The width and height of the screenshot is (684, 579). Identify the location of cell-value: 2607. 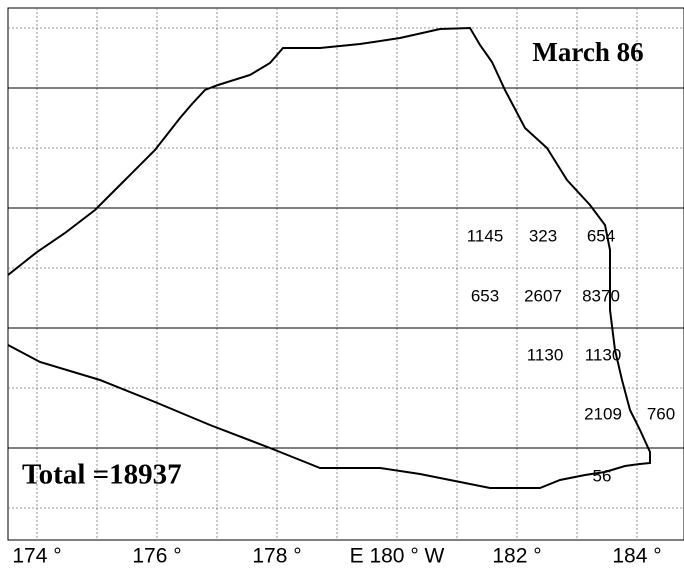
(543, 295).